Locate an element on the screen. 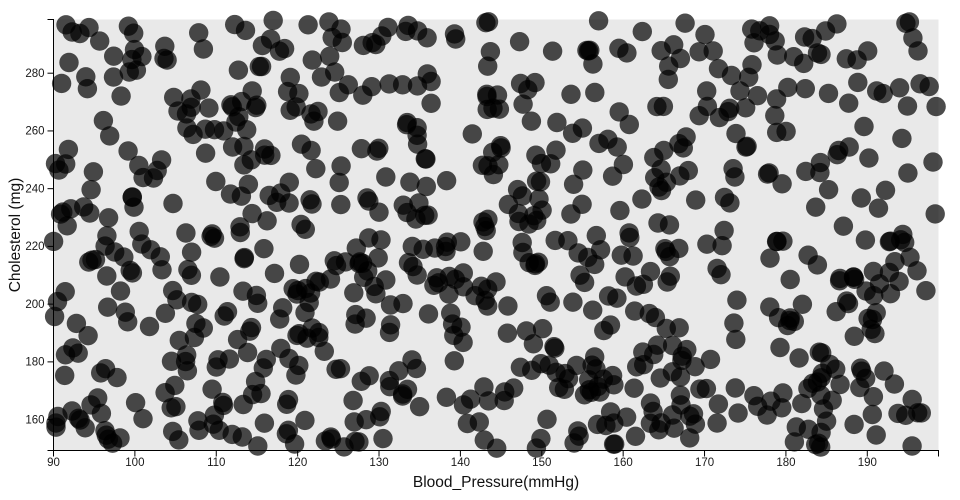  y-tick-label: 240 is located at coordinates (34, 189).